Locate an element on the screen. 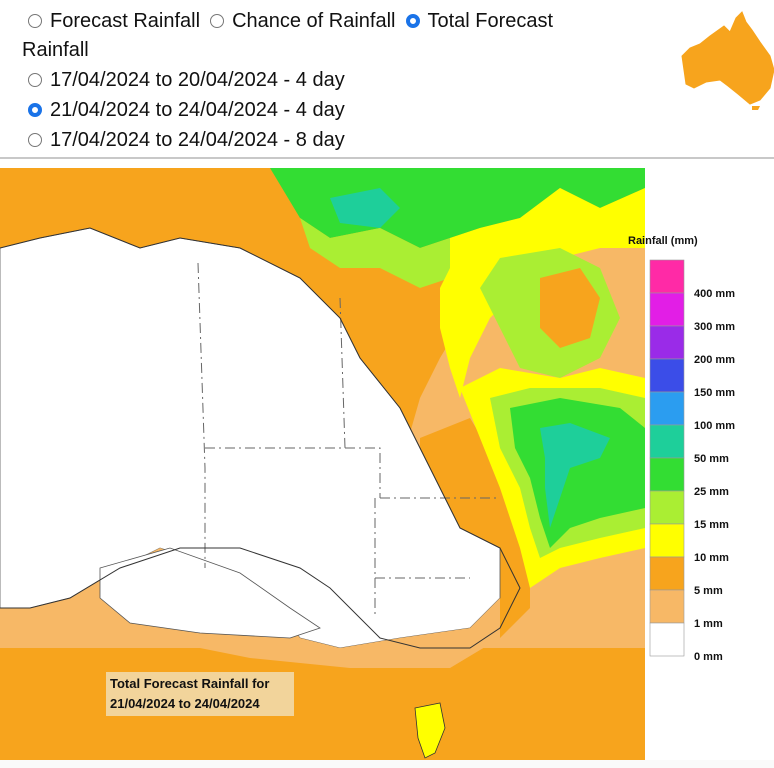 Image resolution: width=774 pixels, height=768 pixels. rainfall-type-wrap-row: Rainfall is located at coordinates (55, 50).